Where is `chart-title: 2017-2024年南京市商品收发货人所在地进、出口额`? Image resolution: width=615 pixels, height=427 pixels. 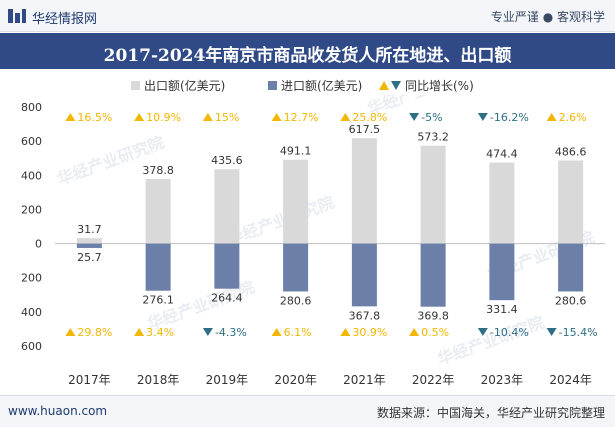 chart-title: 2017-2024年南京市商品收发货人所在地进、出口额 is located at coordinates (307, 56).